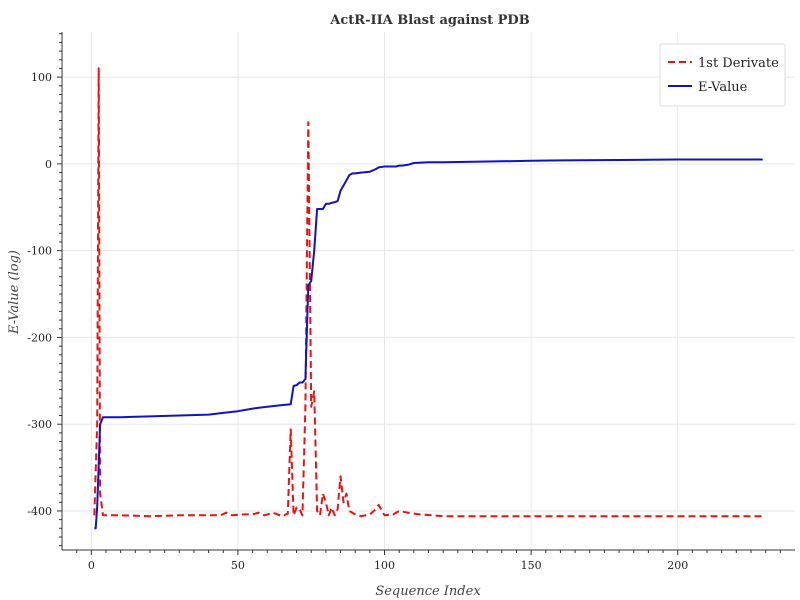  I want to click on x-tick-label: 50, so click(238, 565).